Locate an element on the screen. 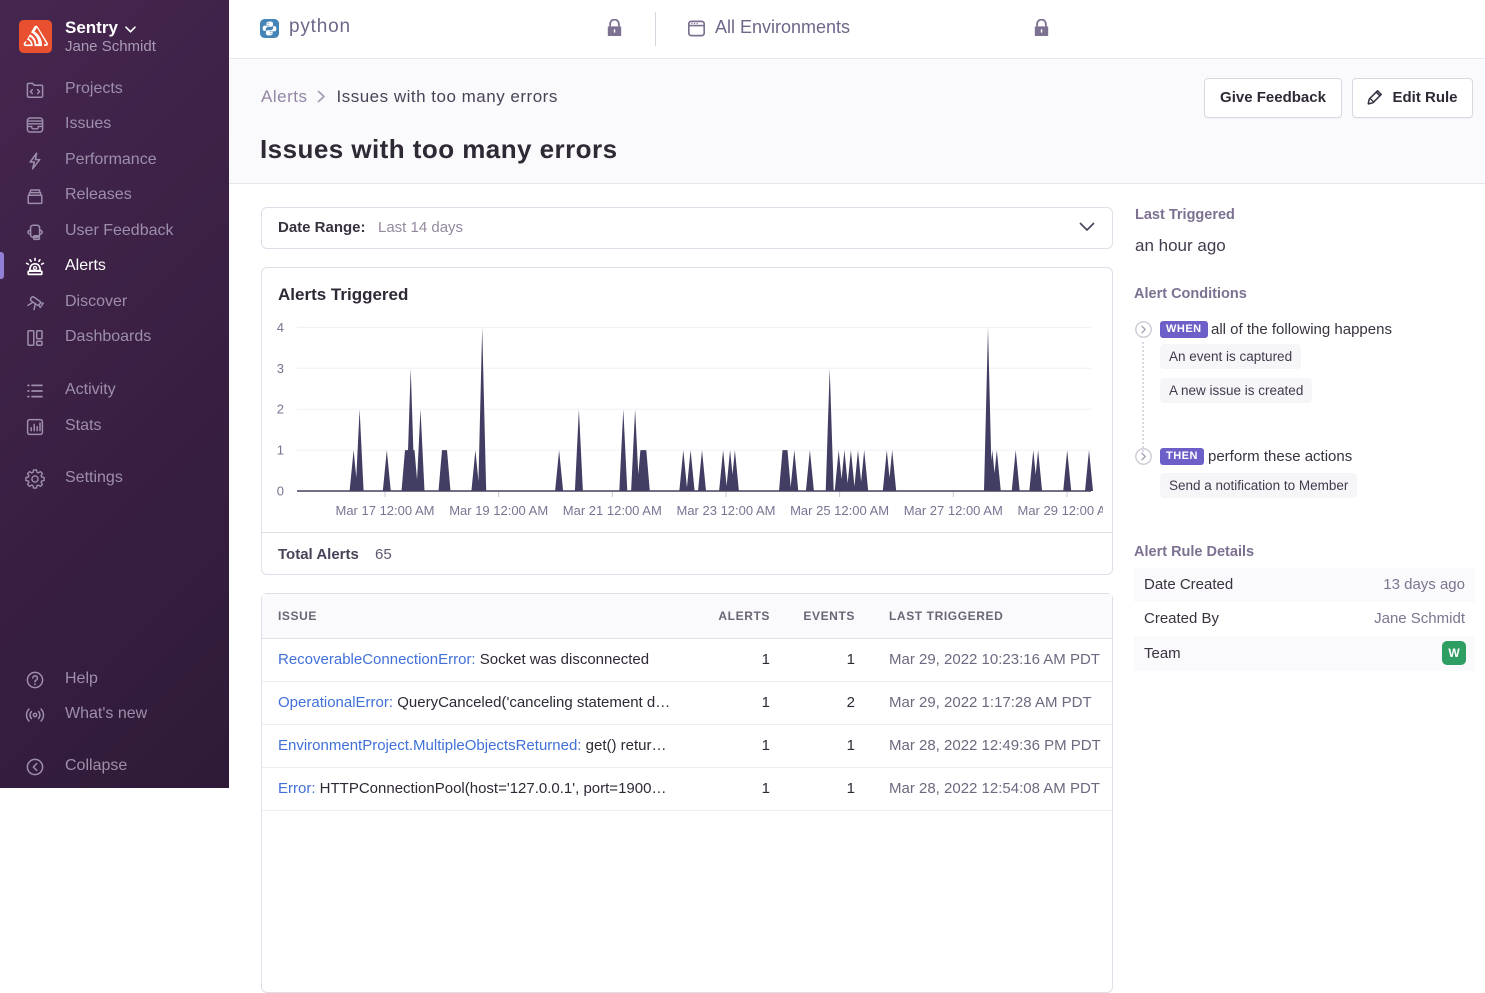 The height and width of the screenshot is (993, 1485). svg-text: Mar 19 12:00 AM is located at coordinates (498, 510).